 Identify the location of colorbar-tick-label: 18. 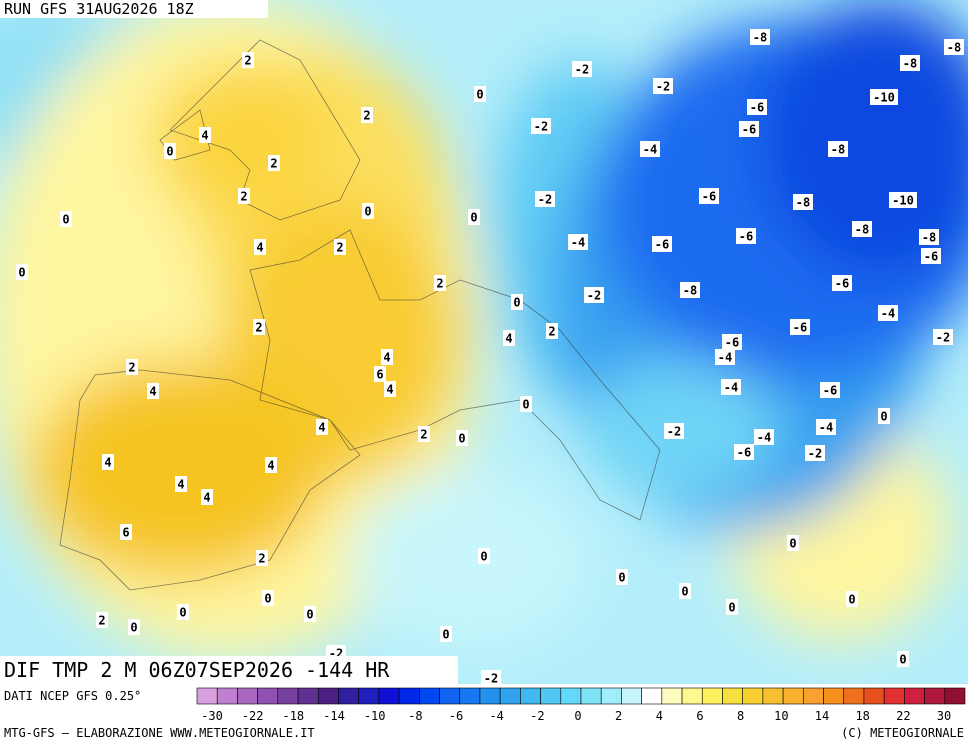
(862, 716).